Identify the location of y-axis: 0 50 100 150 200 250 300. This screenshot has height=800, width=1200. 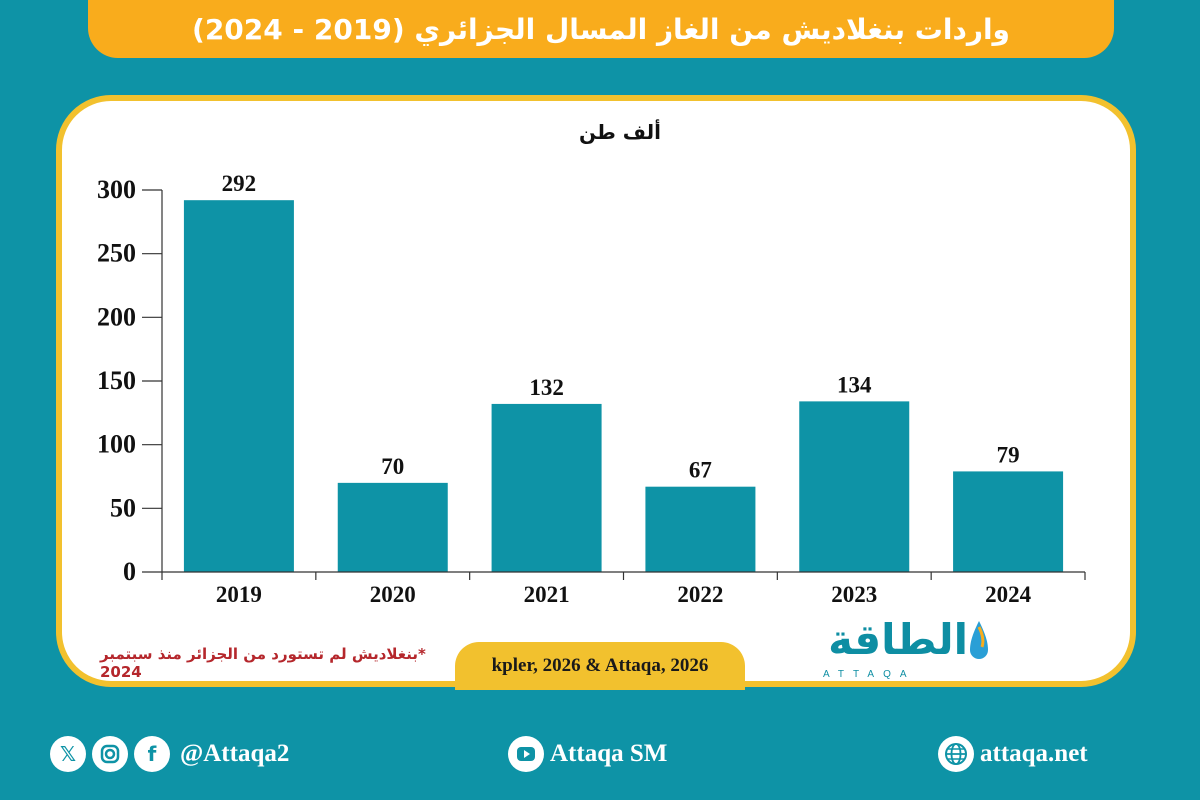
(130, 380).